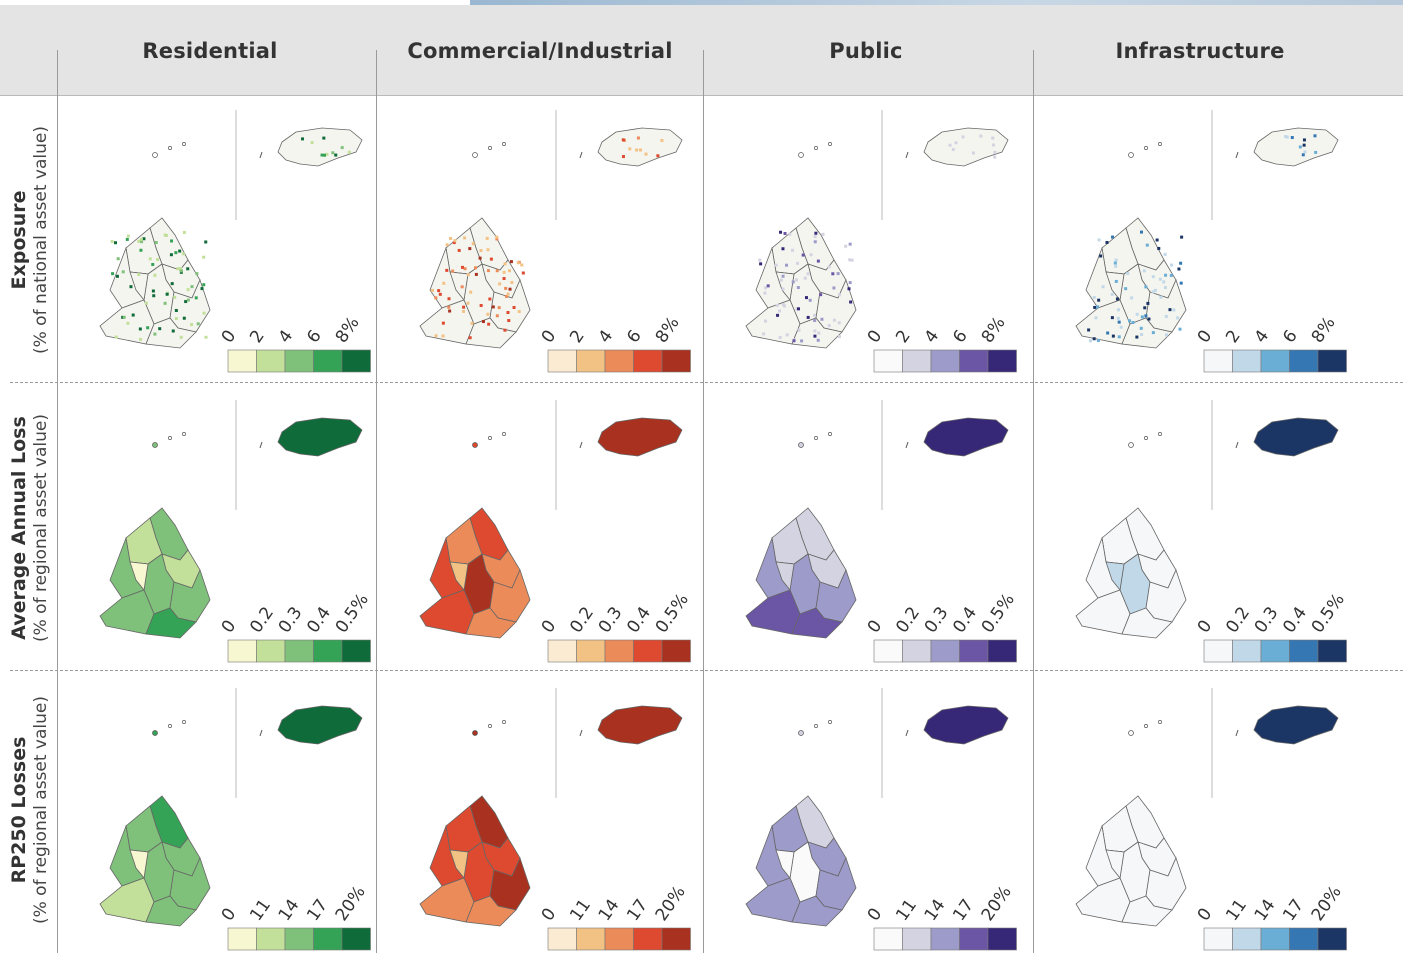 The image size is (1403, 963). Describe the element at coordinates (1327, 903) in the screenshot. I see `legend-tick-label: 20%` at that location.